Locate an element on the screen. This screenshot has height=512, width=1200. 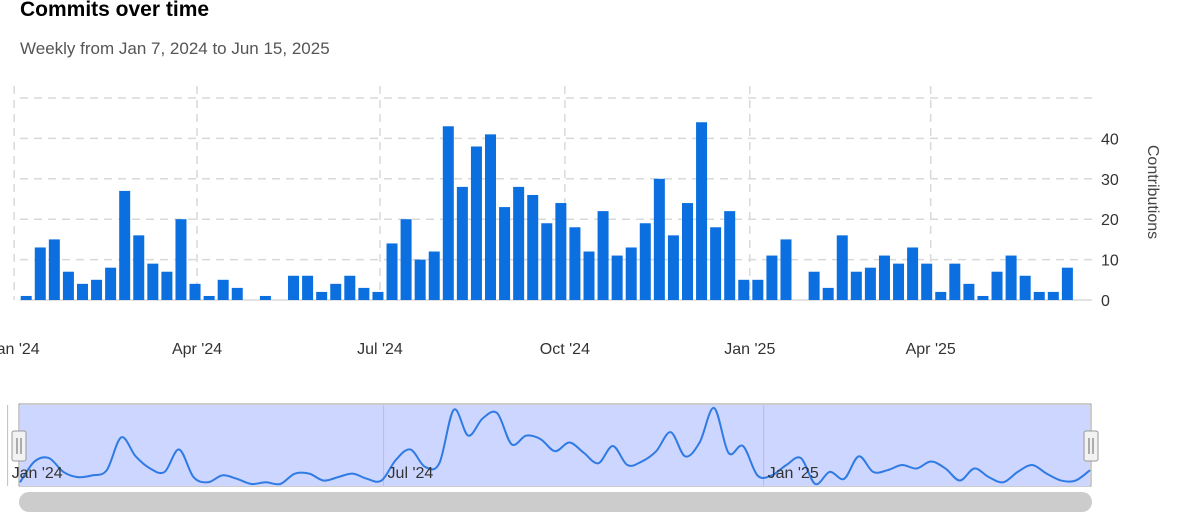
navigator-axis-labels: Jan '24 Jul '24 Jan '25 is located at coordinates (415, 473).